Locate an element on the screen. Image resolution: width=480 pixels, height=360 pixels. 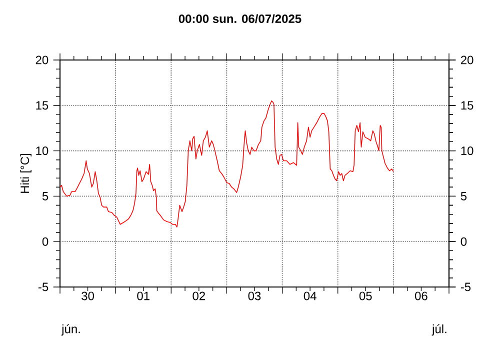
x-tick-label: 05 is located at coordinates (365, 296).